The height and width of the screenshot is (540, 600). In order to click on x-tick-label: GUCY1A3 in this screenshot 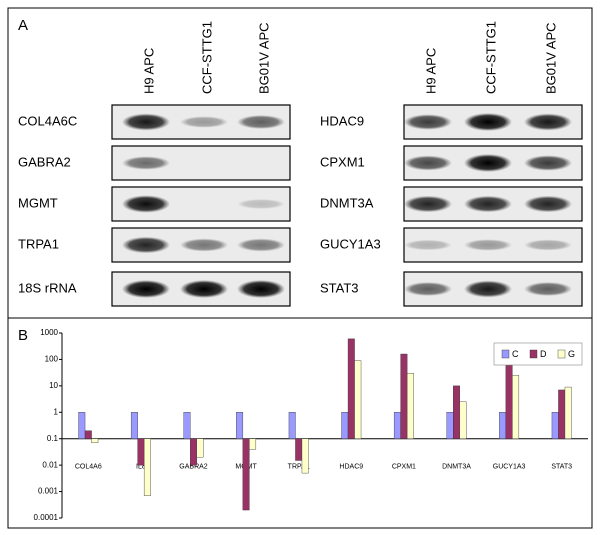, I will do `click(509, 467)`.